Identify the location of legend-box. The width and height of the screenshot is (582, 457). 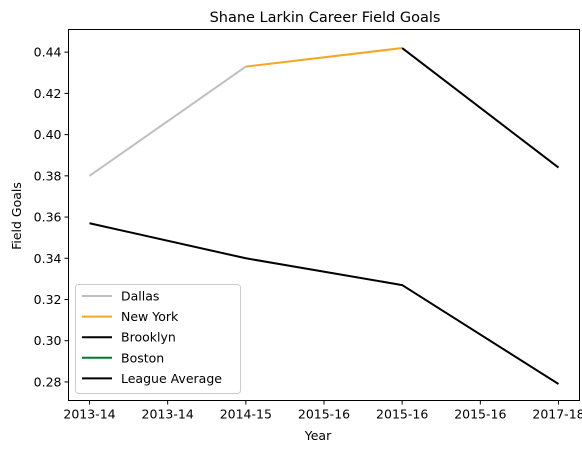
(158, 339).